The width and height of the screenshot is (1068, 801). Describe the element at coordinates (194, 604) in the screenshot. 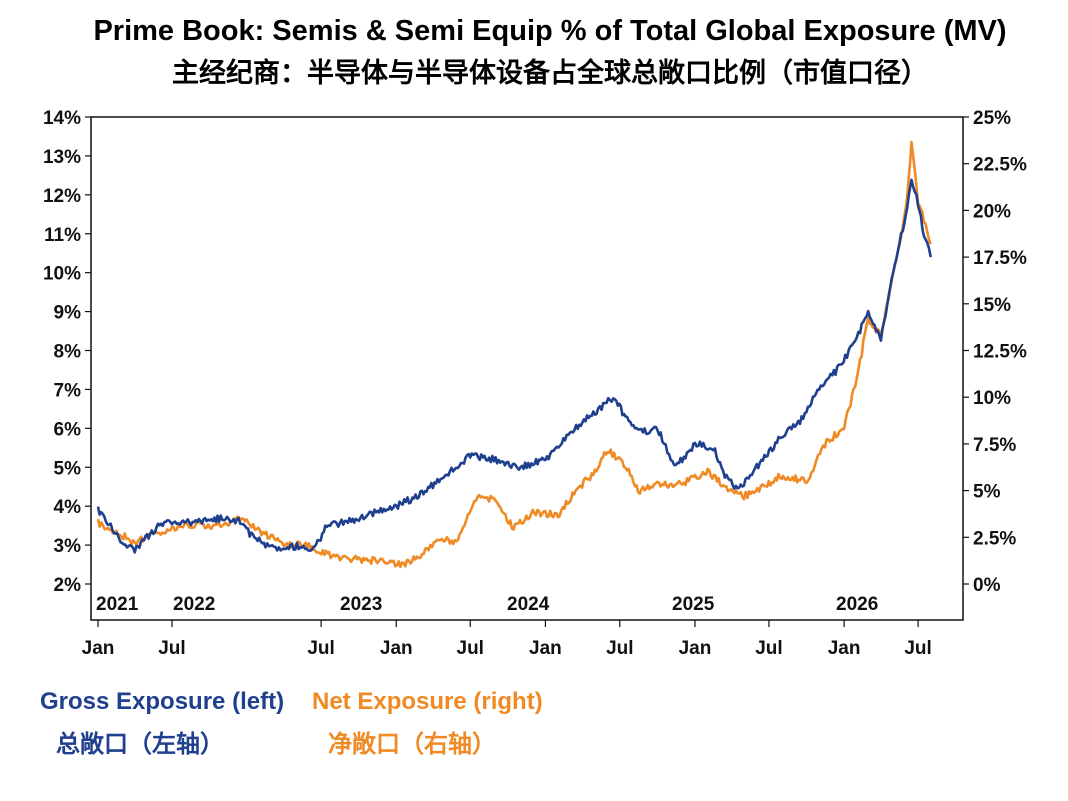

I see `year-tick-label: 2022` at that location.